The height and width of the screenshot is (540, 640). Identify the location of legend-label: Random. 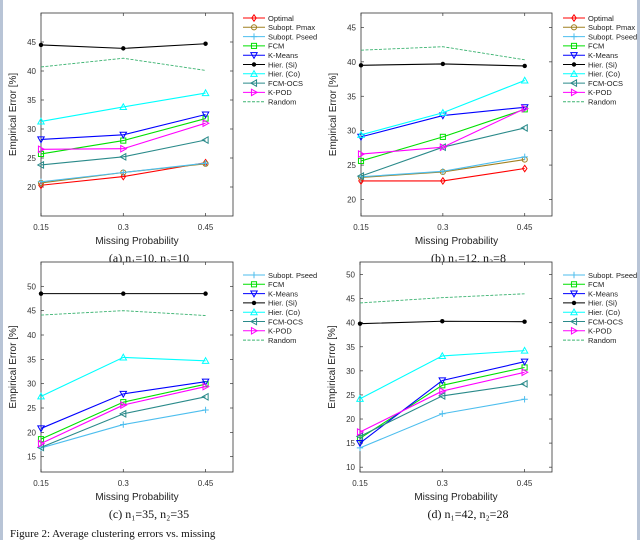
(282, 102).